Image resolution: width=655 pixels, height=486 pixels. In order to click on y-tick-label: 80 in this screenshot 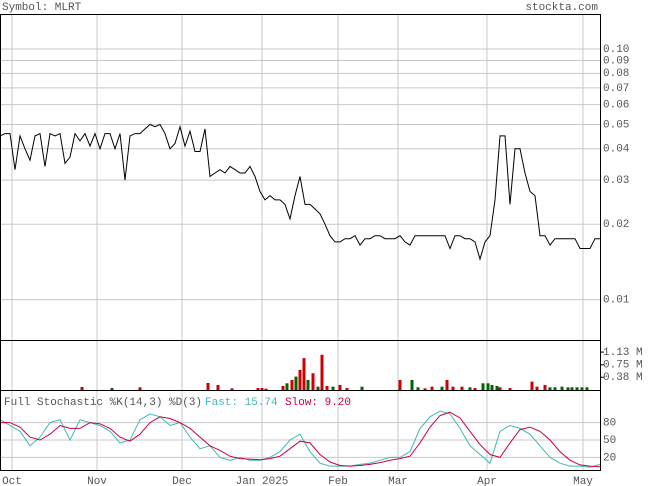, I will do `click(609, 424)`.